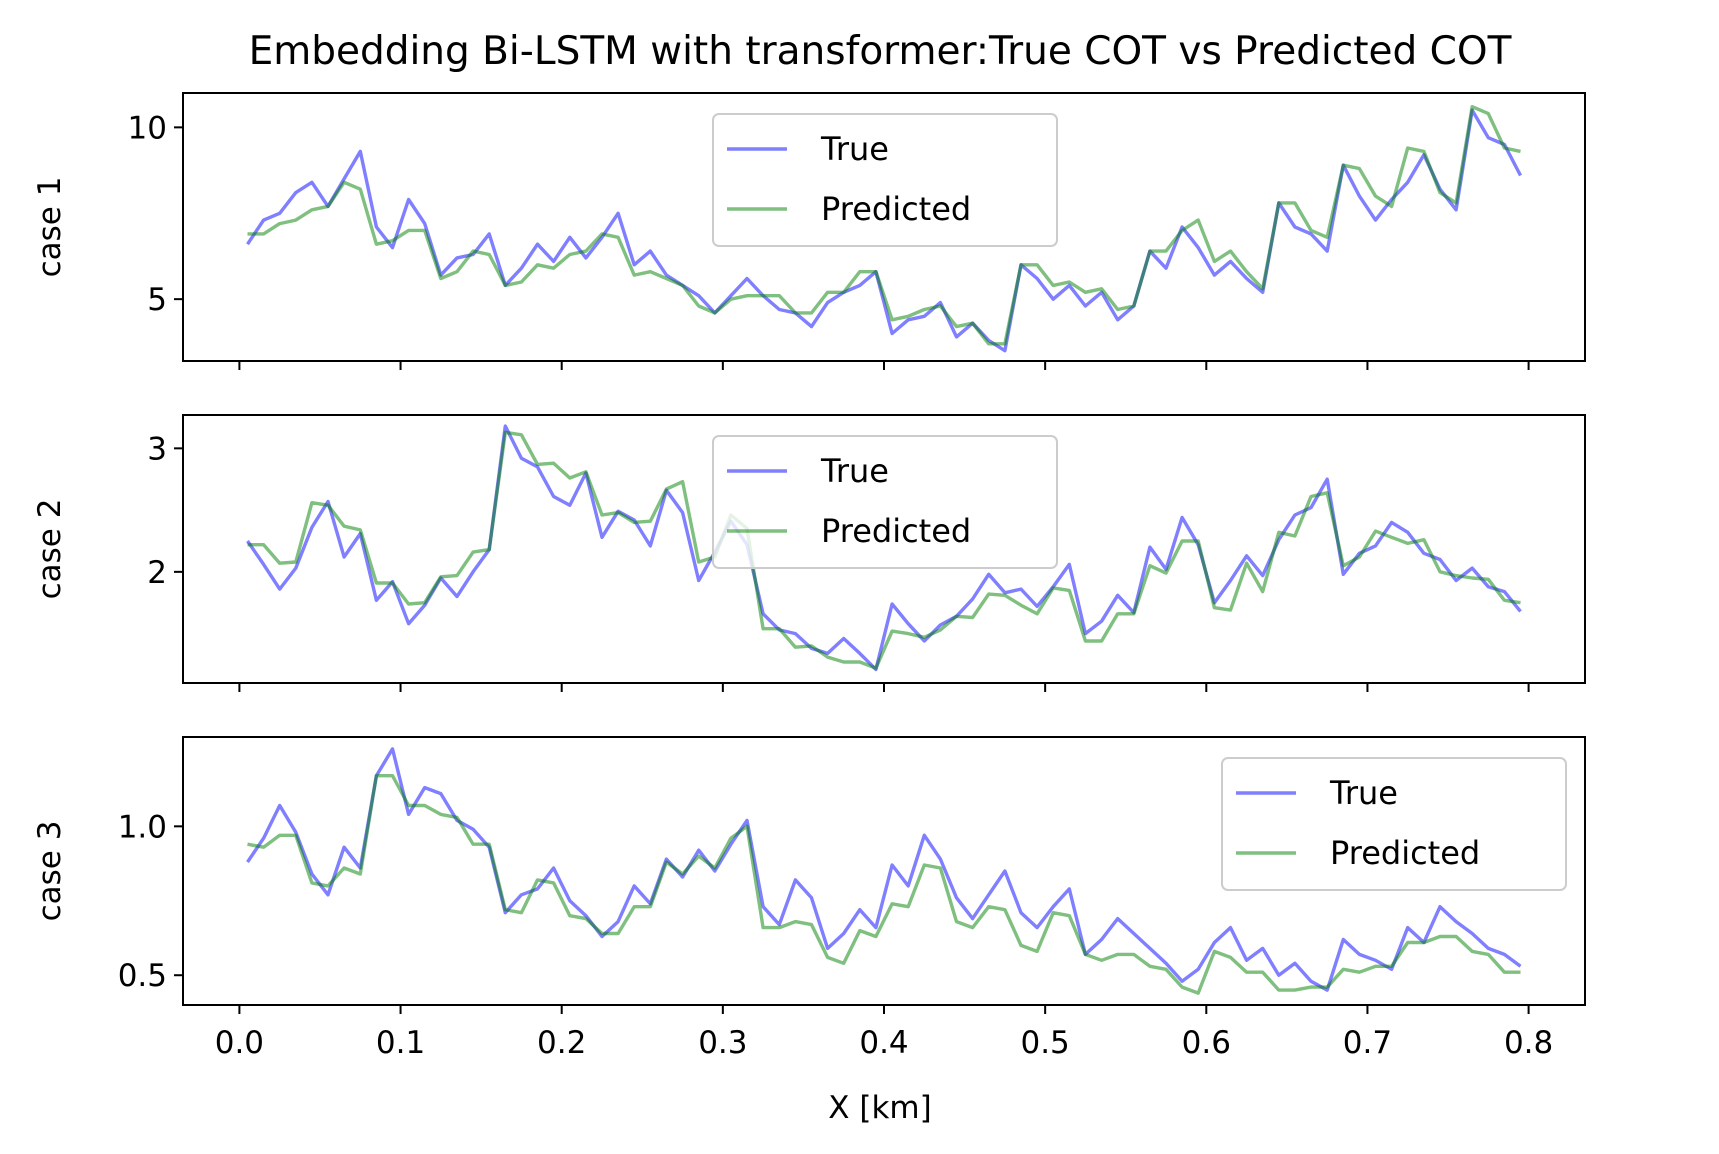 Image resolution: width=1719 pixels, height=1154 pixels. I want to click on y-axis-label: case 1, so click(50, 227).